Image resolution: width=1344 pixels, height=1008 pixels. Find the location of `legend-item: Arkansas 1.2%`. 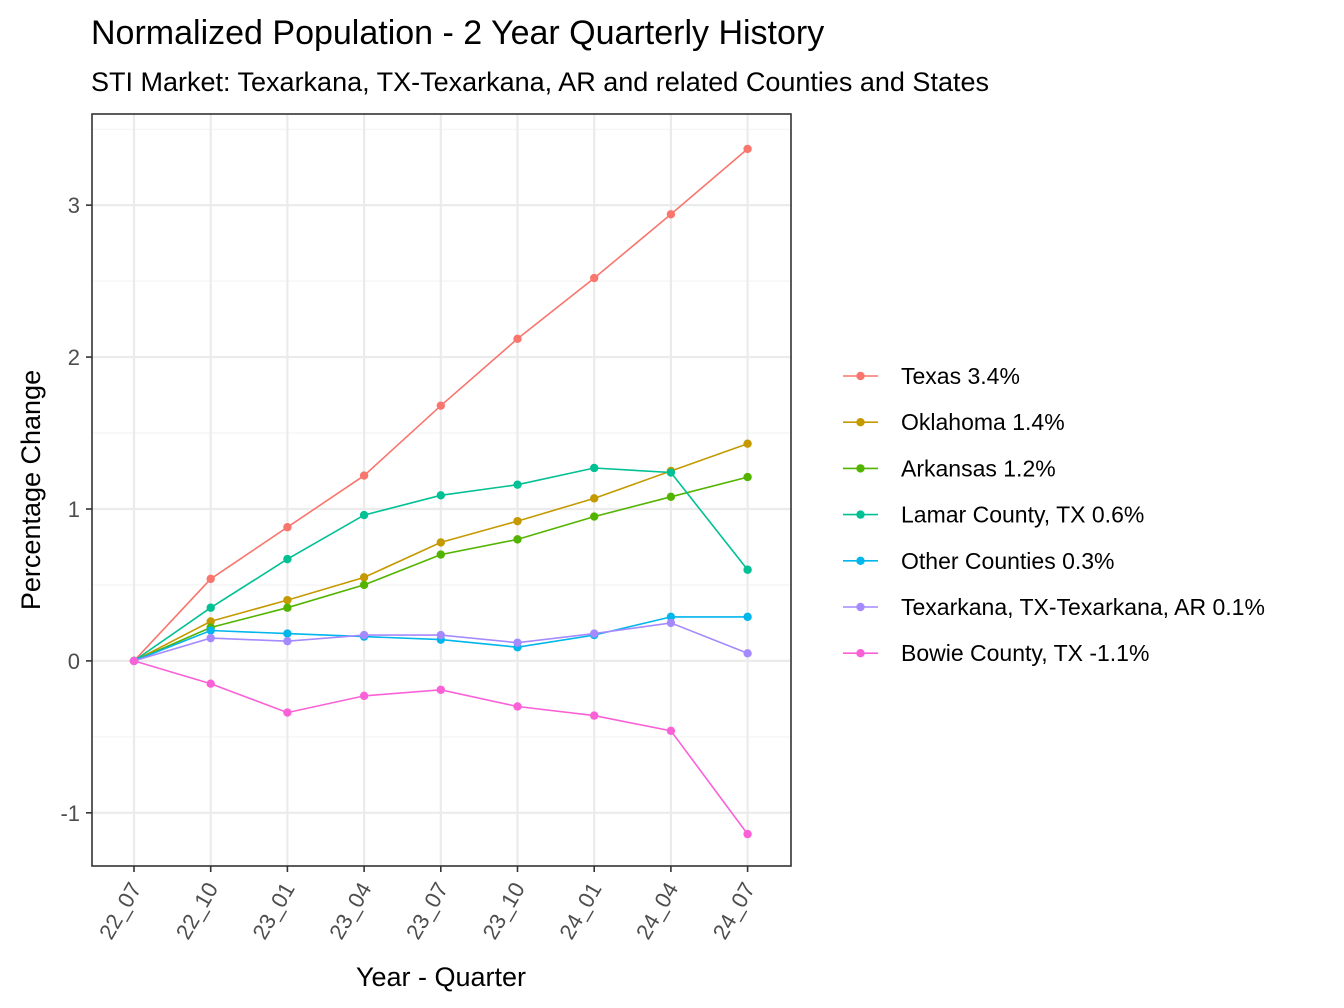

legend-item: Arkansas 1.2% is located at coordinates (949, 468).